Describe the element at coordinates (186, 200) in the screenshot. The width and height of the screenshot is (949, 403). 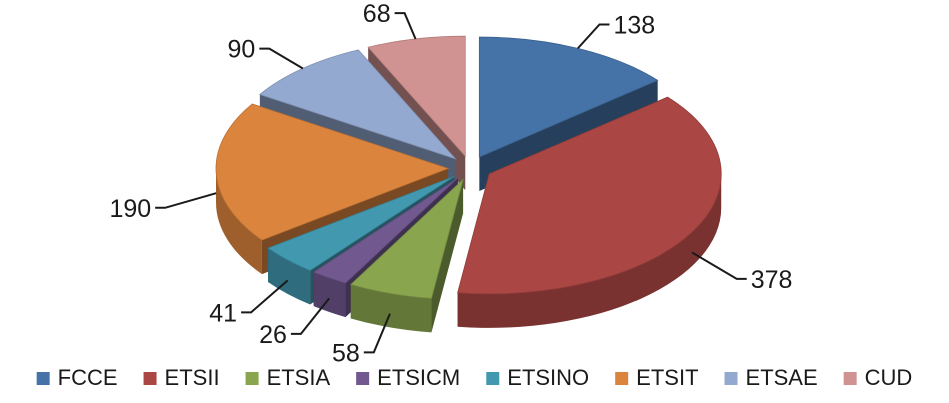
I see `leader-etsit` at that location.